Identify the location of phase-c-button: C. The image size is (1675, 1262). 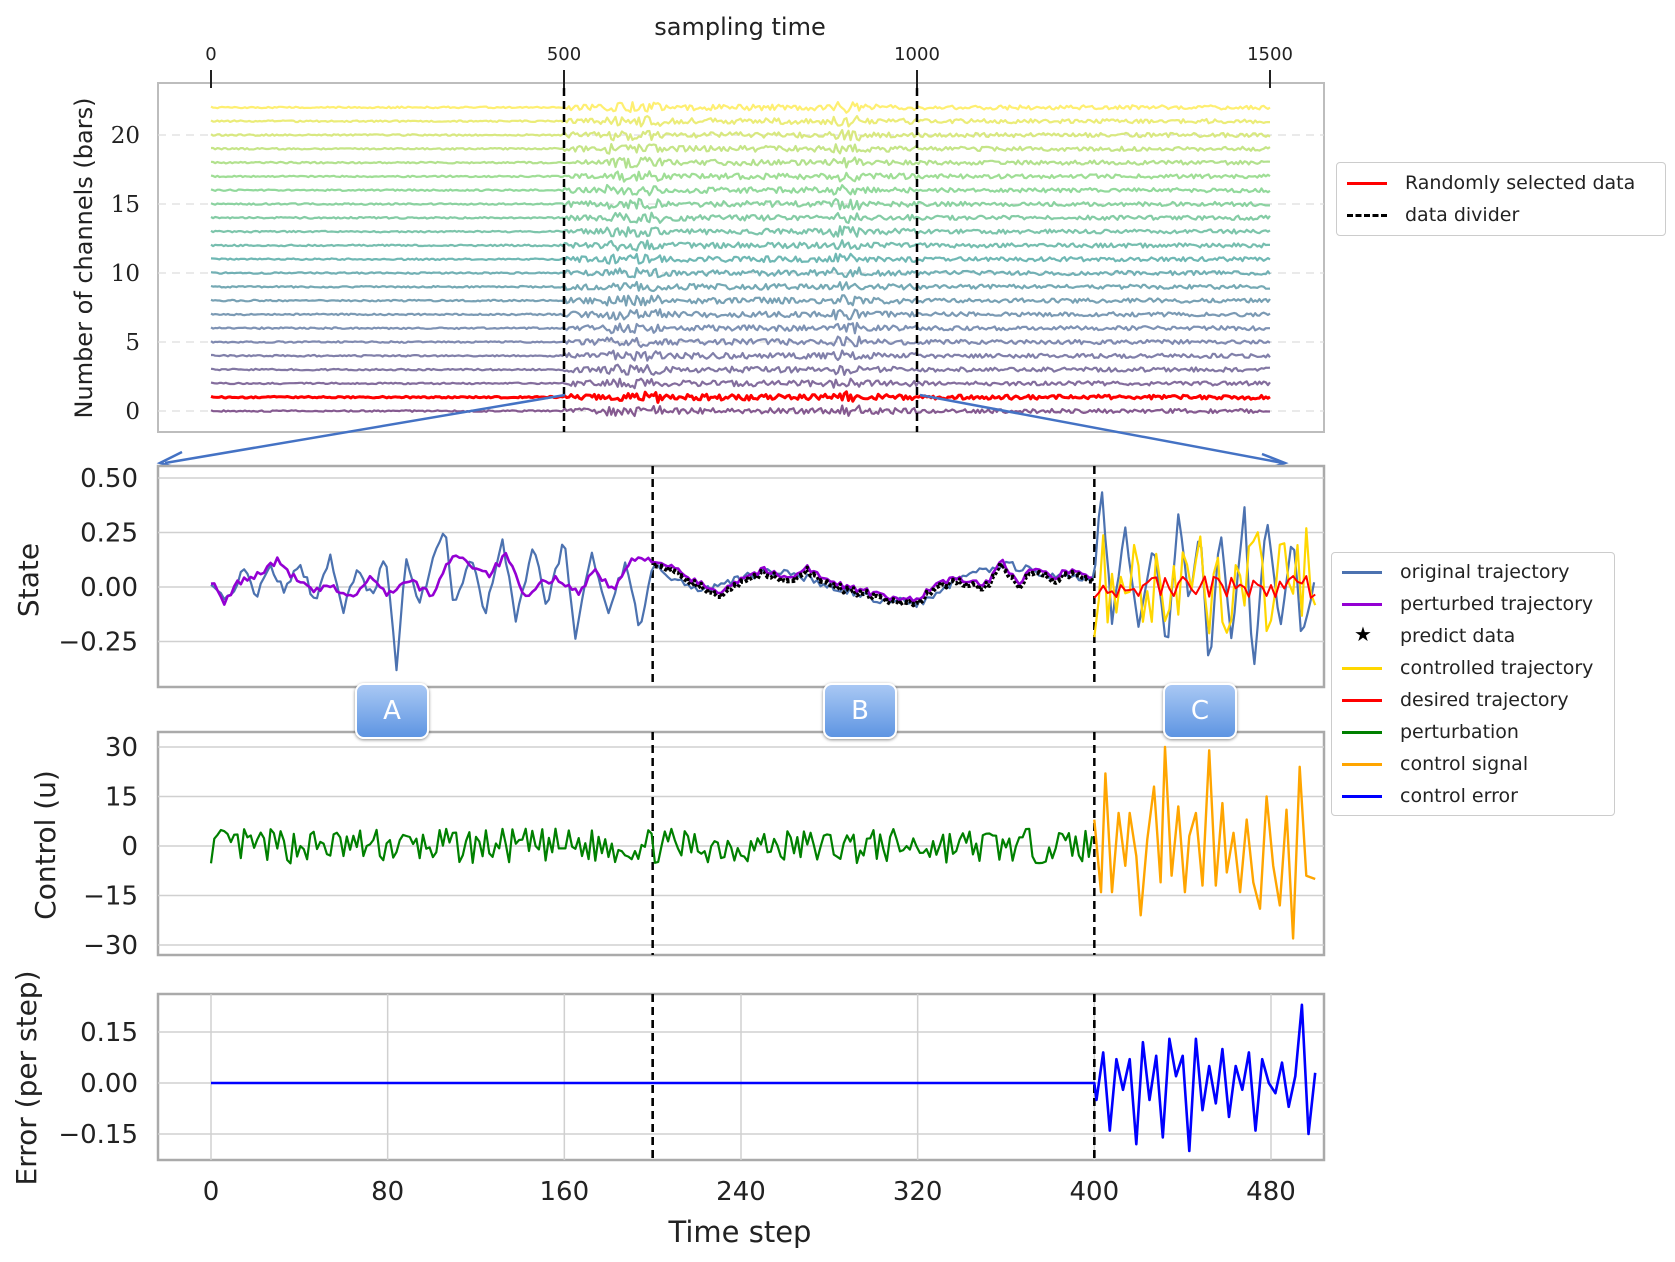
(1200, 711).